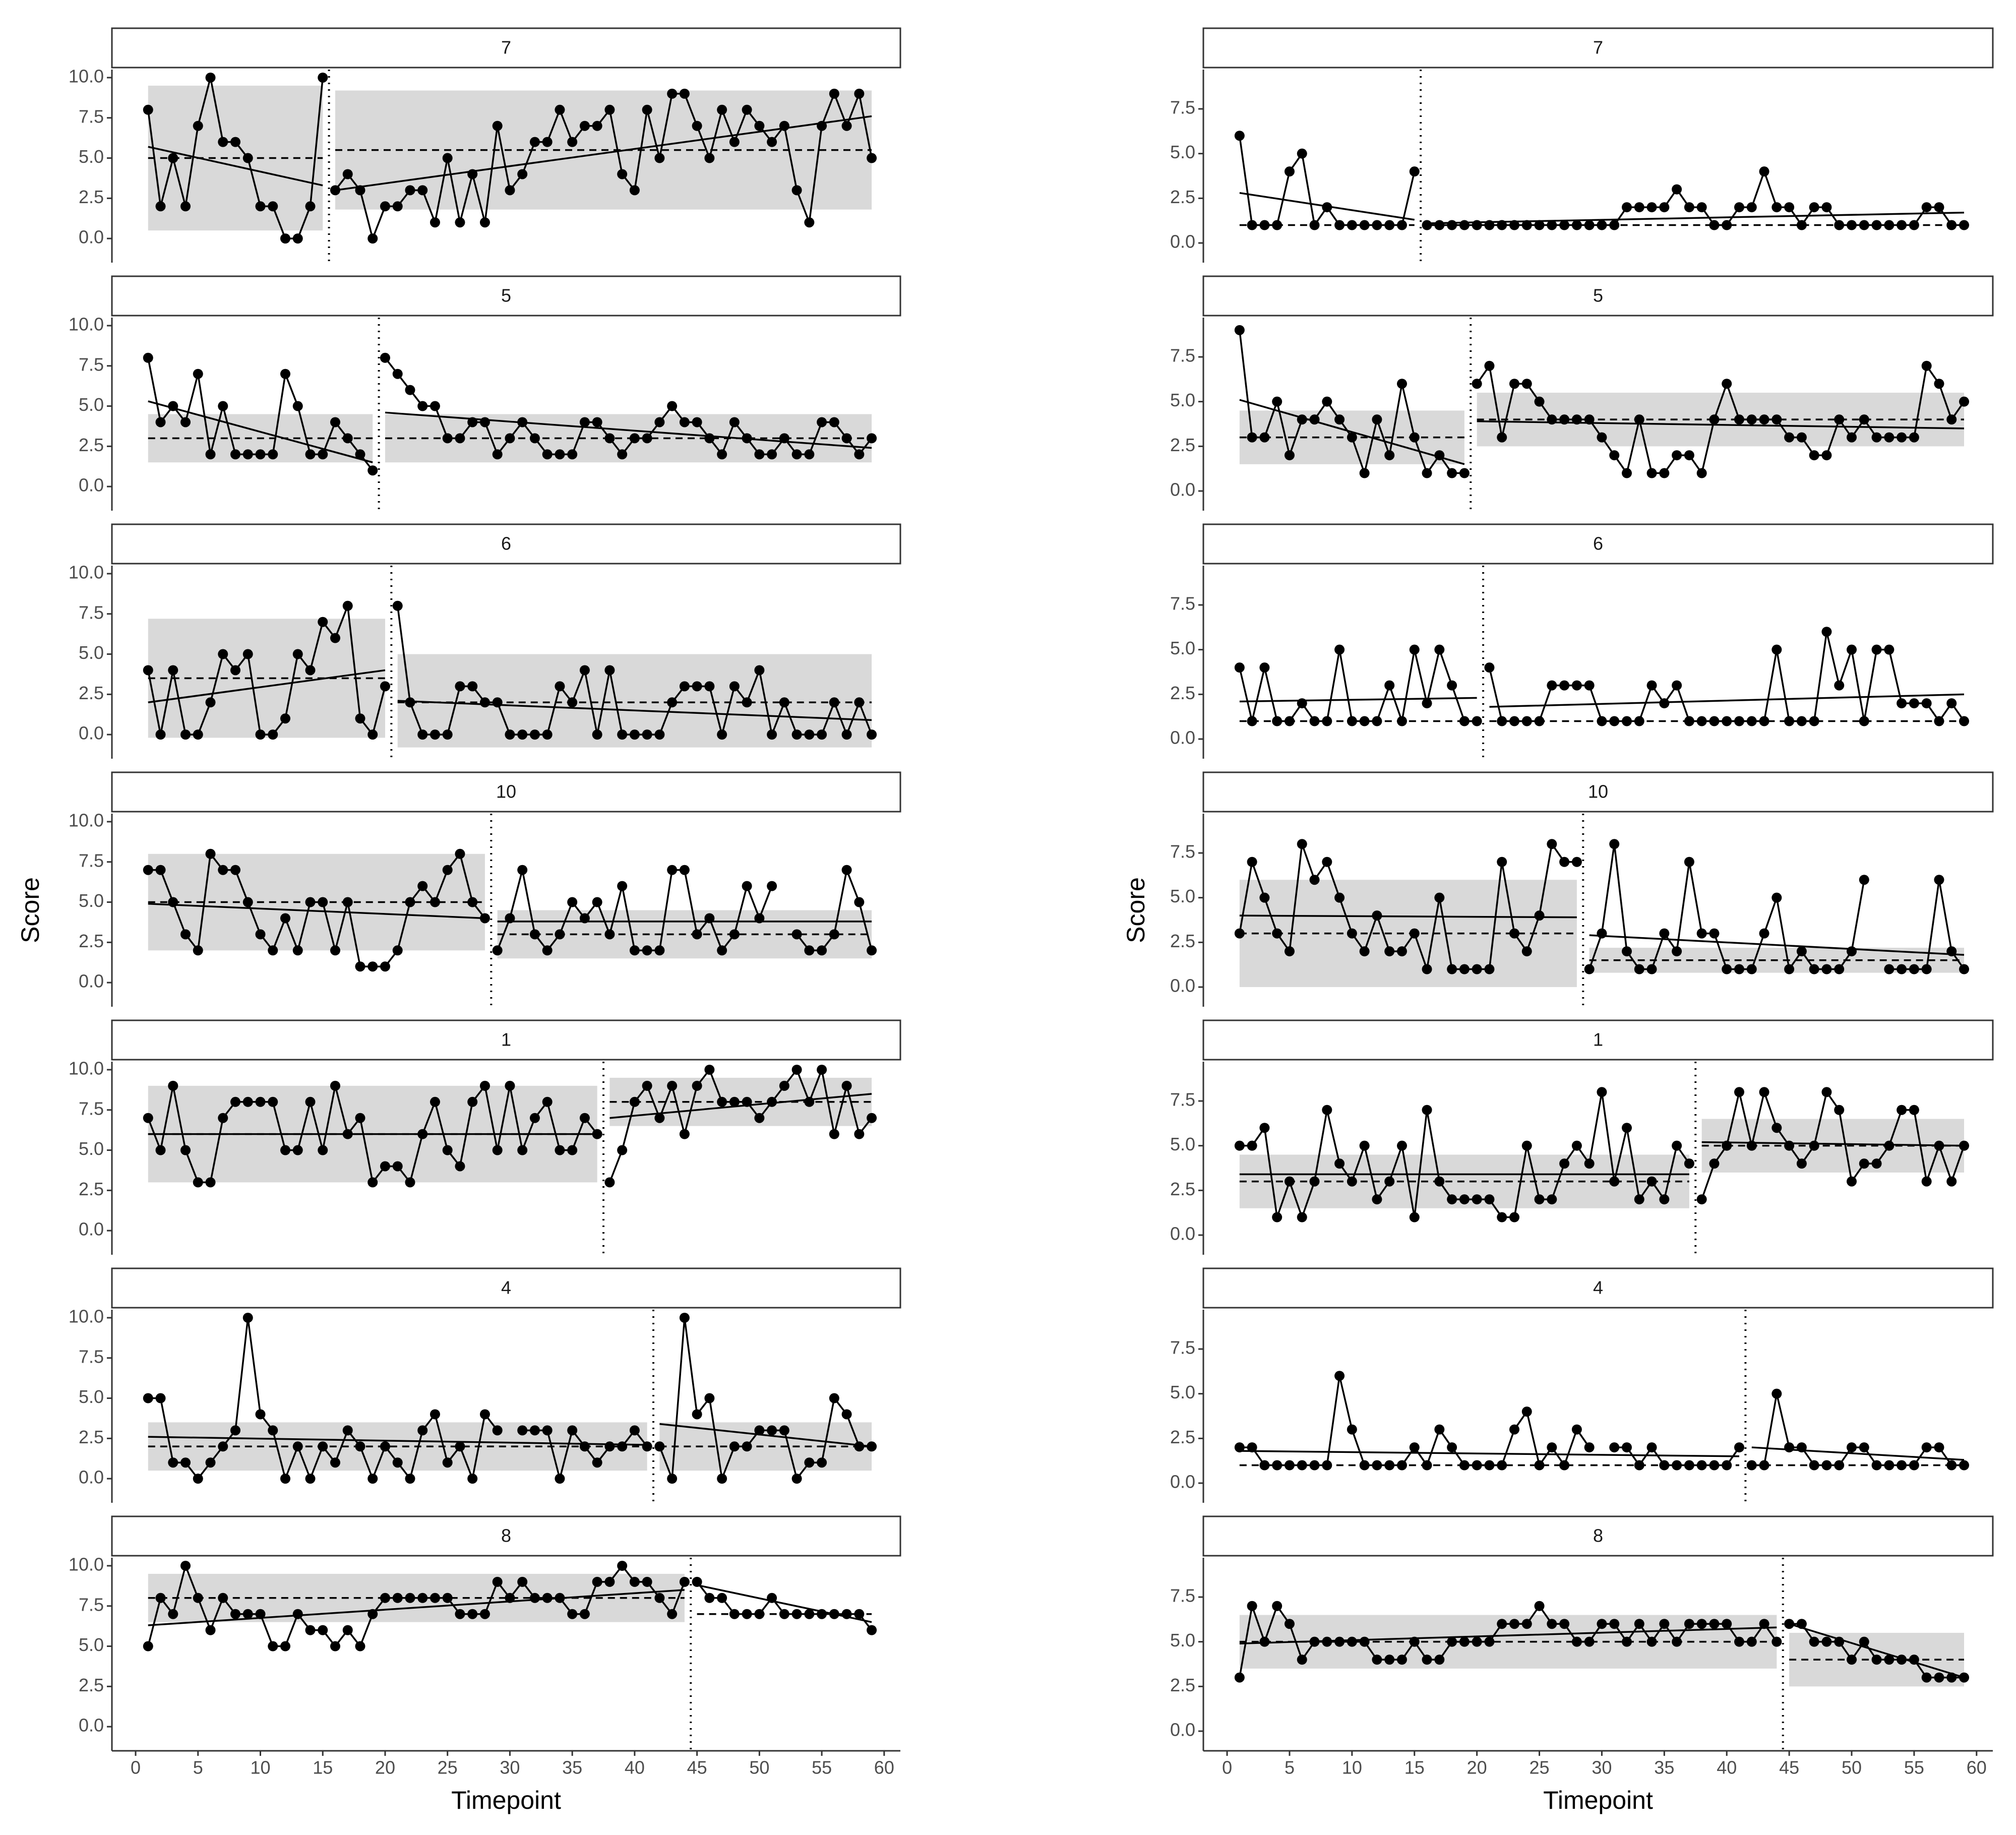 This screenshot has height=1835, width=2016. I want to click on y-tick-label: 10.0, so click(86, 76).